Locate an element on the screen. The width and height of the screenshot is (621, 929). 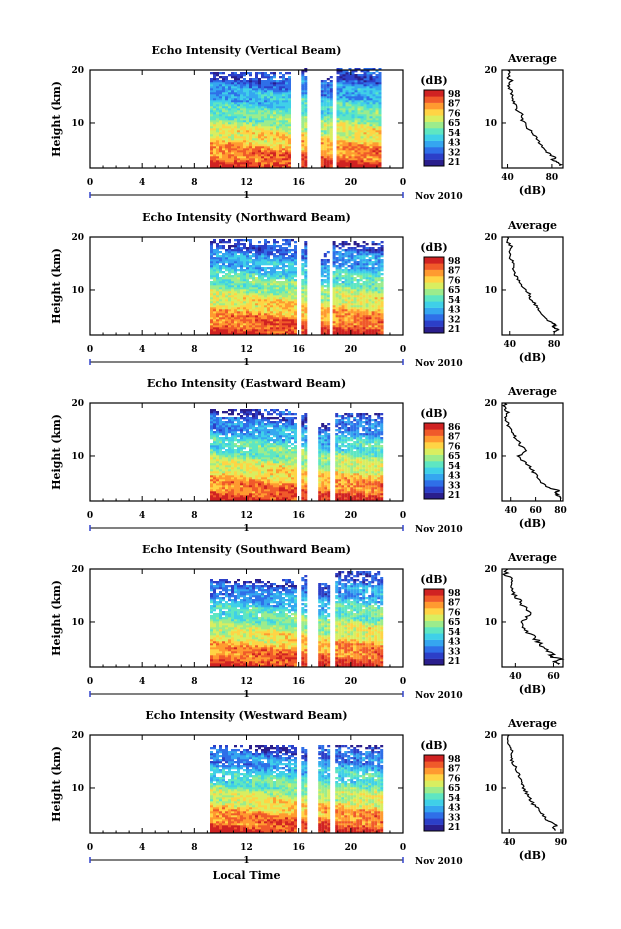
average-x-tick-label: 40 is located at coordinates (509, 345).